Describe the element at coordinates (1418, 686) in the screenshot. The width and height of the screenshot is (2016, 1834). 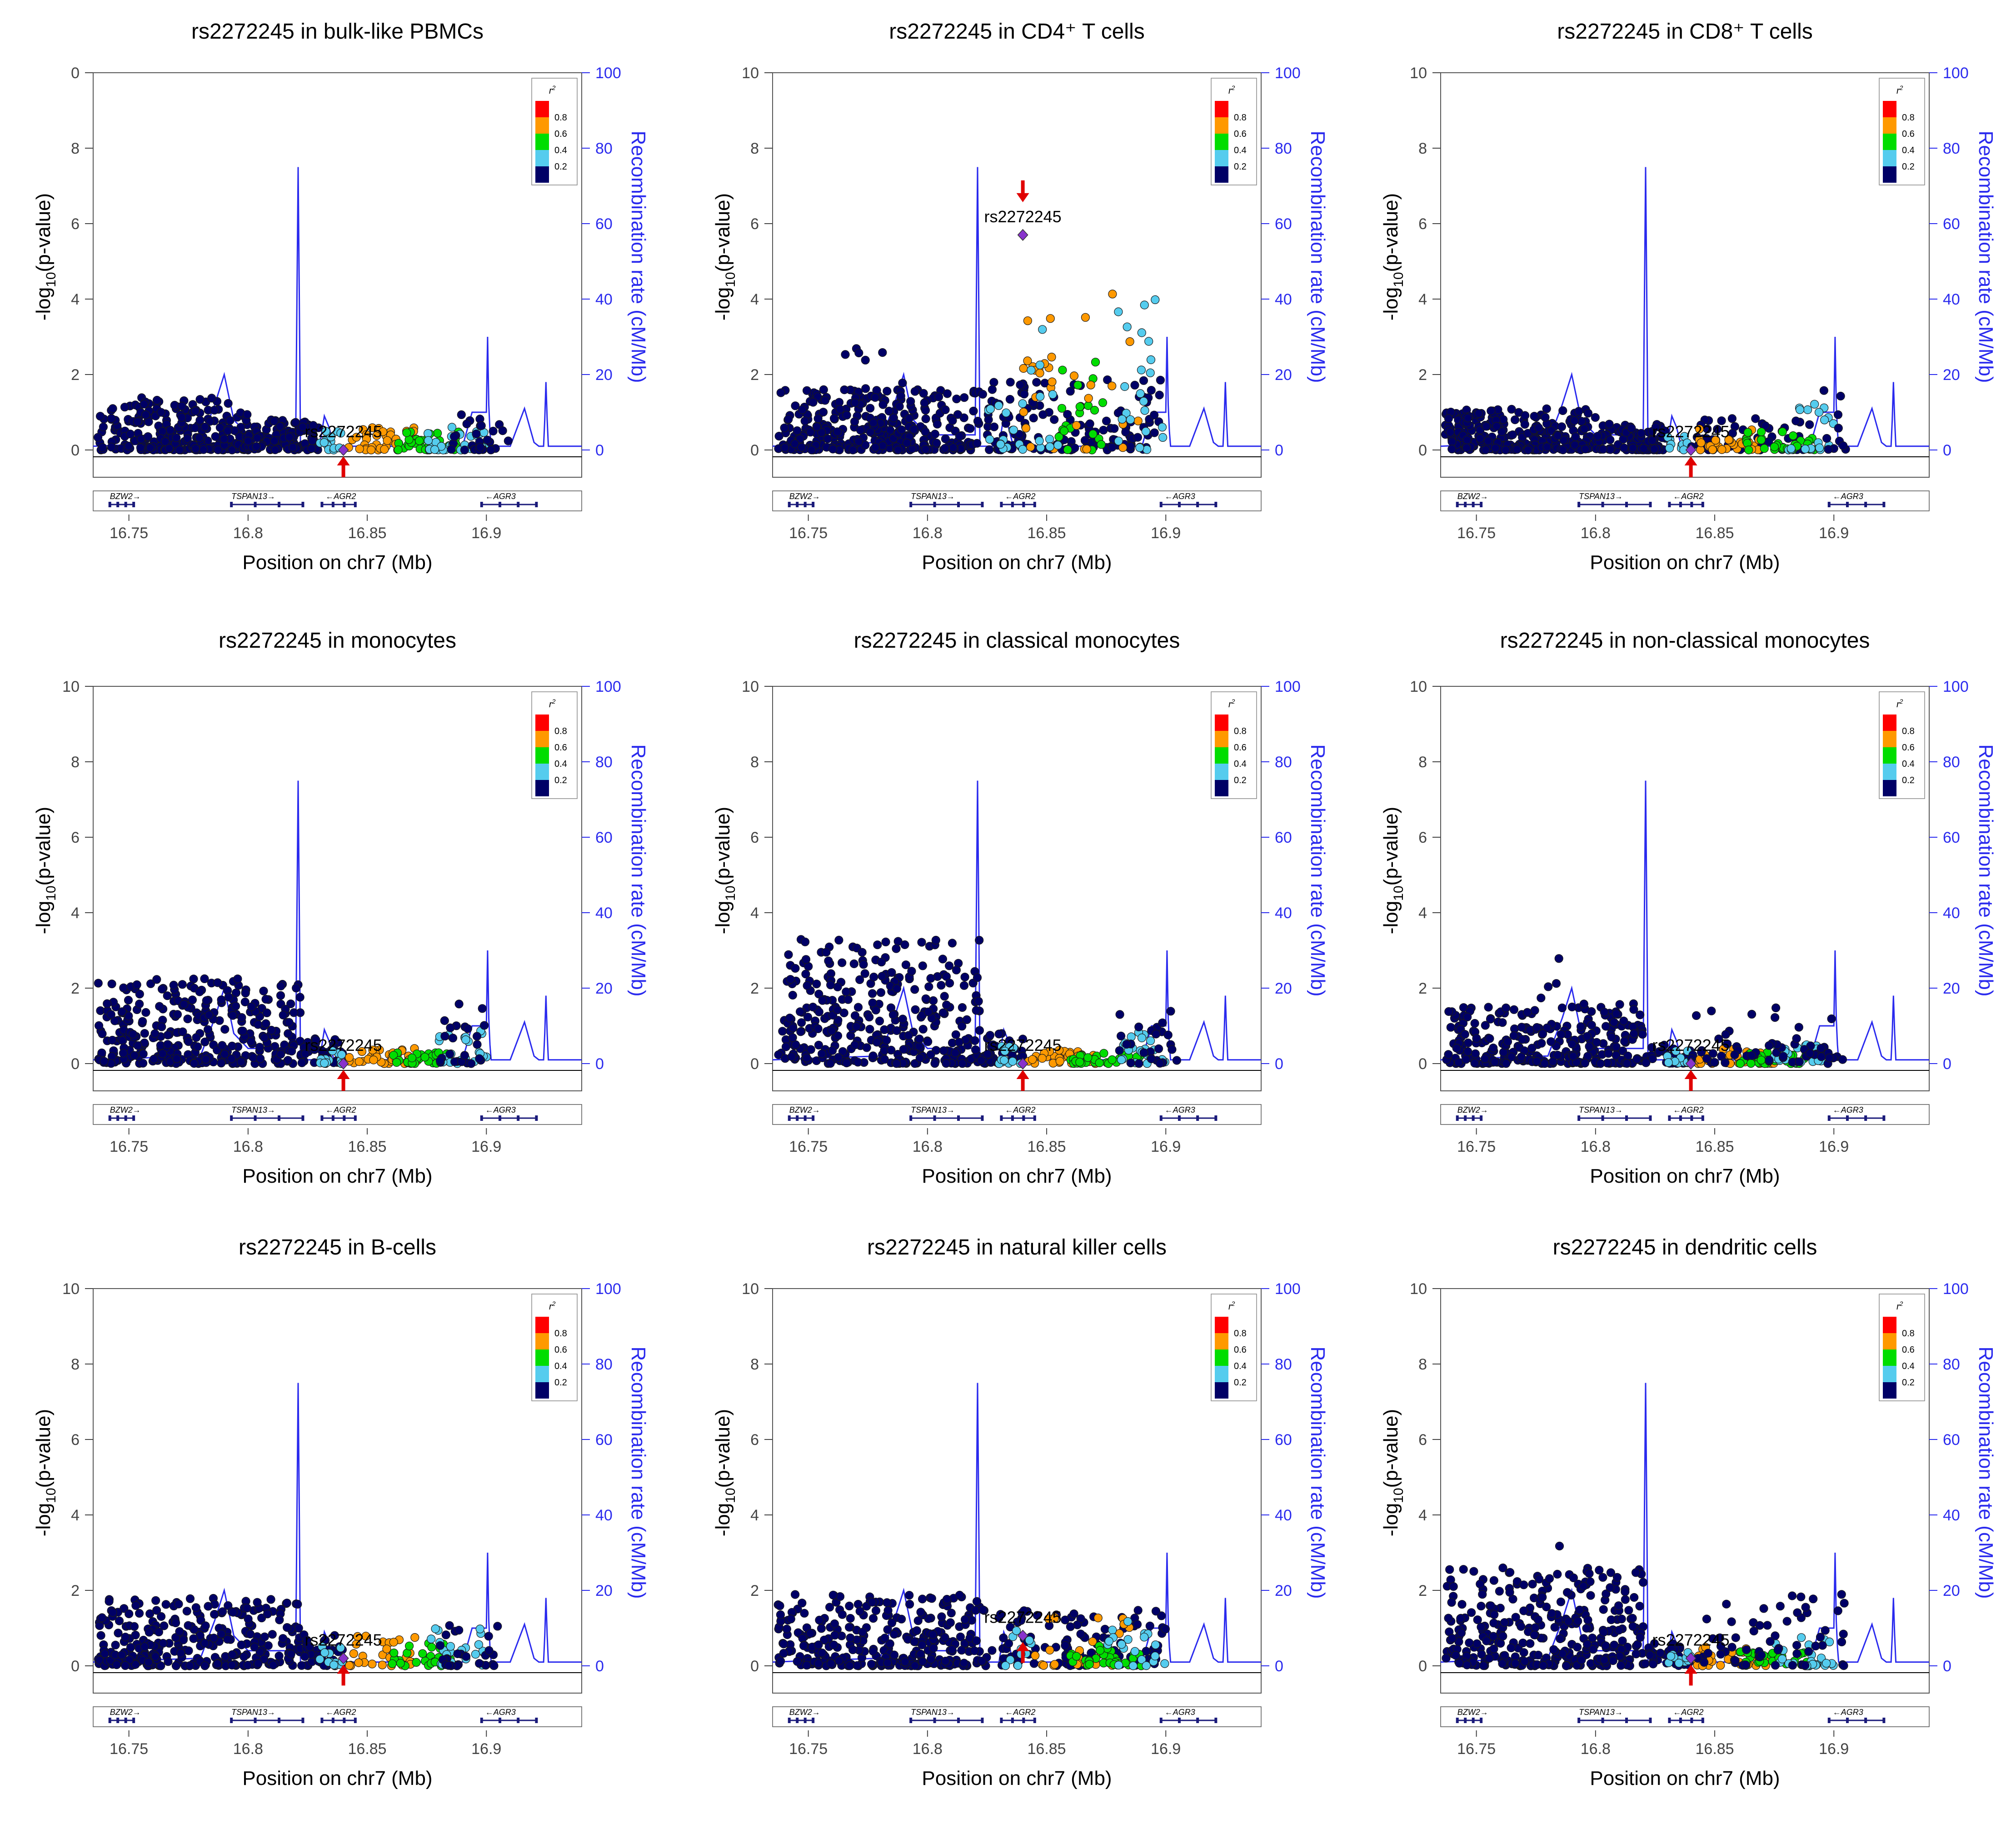
I see `ytick-left-label: 10` at that location.